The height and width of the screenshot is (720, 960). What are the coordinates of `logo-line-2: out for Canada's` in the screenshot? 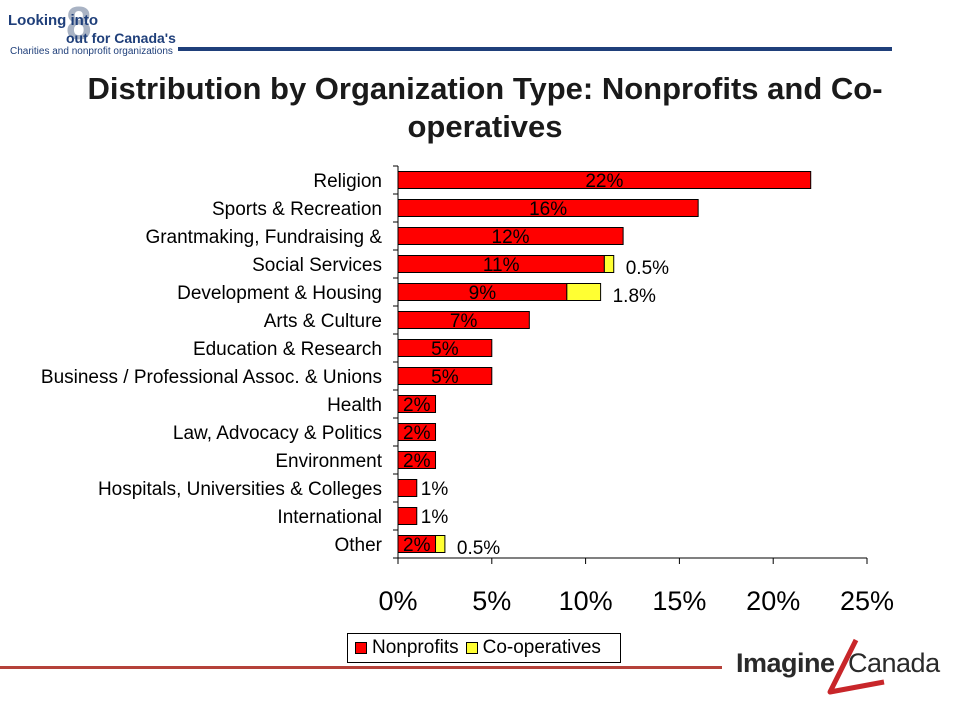 It's located at (121, 38).